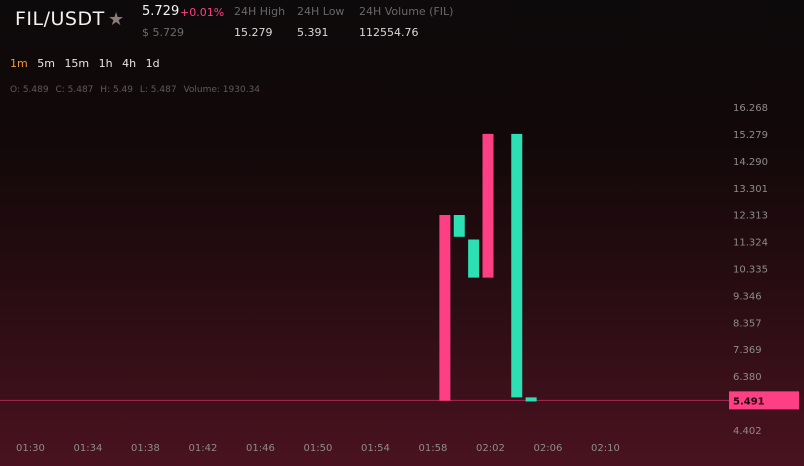 This screenshot has width=804, height=466. What do you see at coordinates (88, 448) in the screenshot?
I see `x-tick-label: 01:34` at bounding box center [88, 448].